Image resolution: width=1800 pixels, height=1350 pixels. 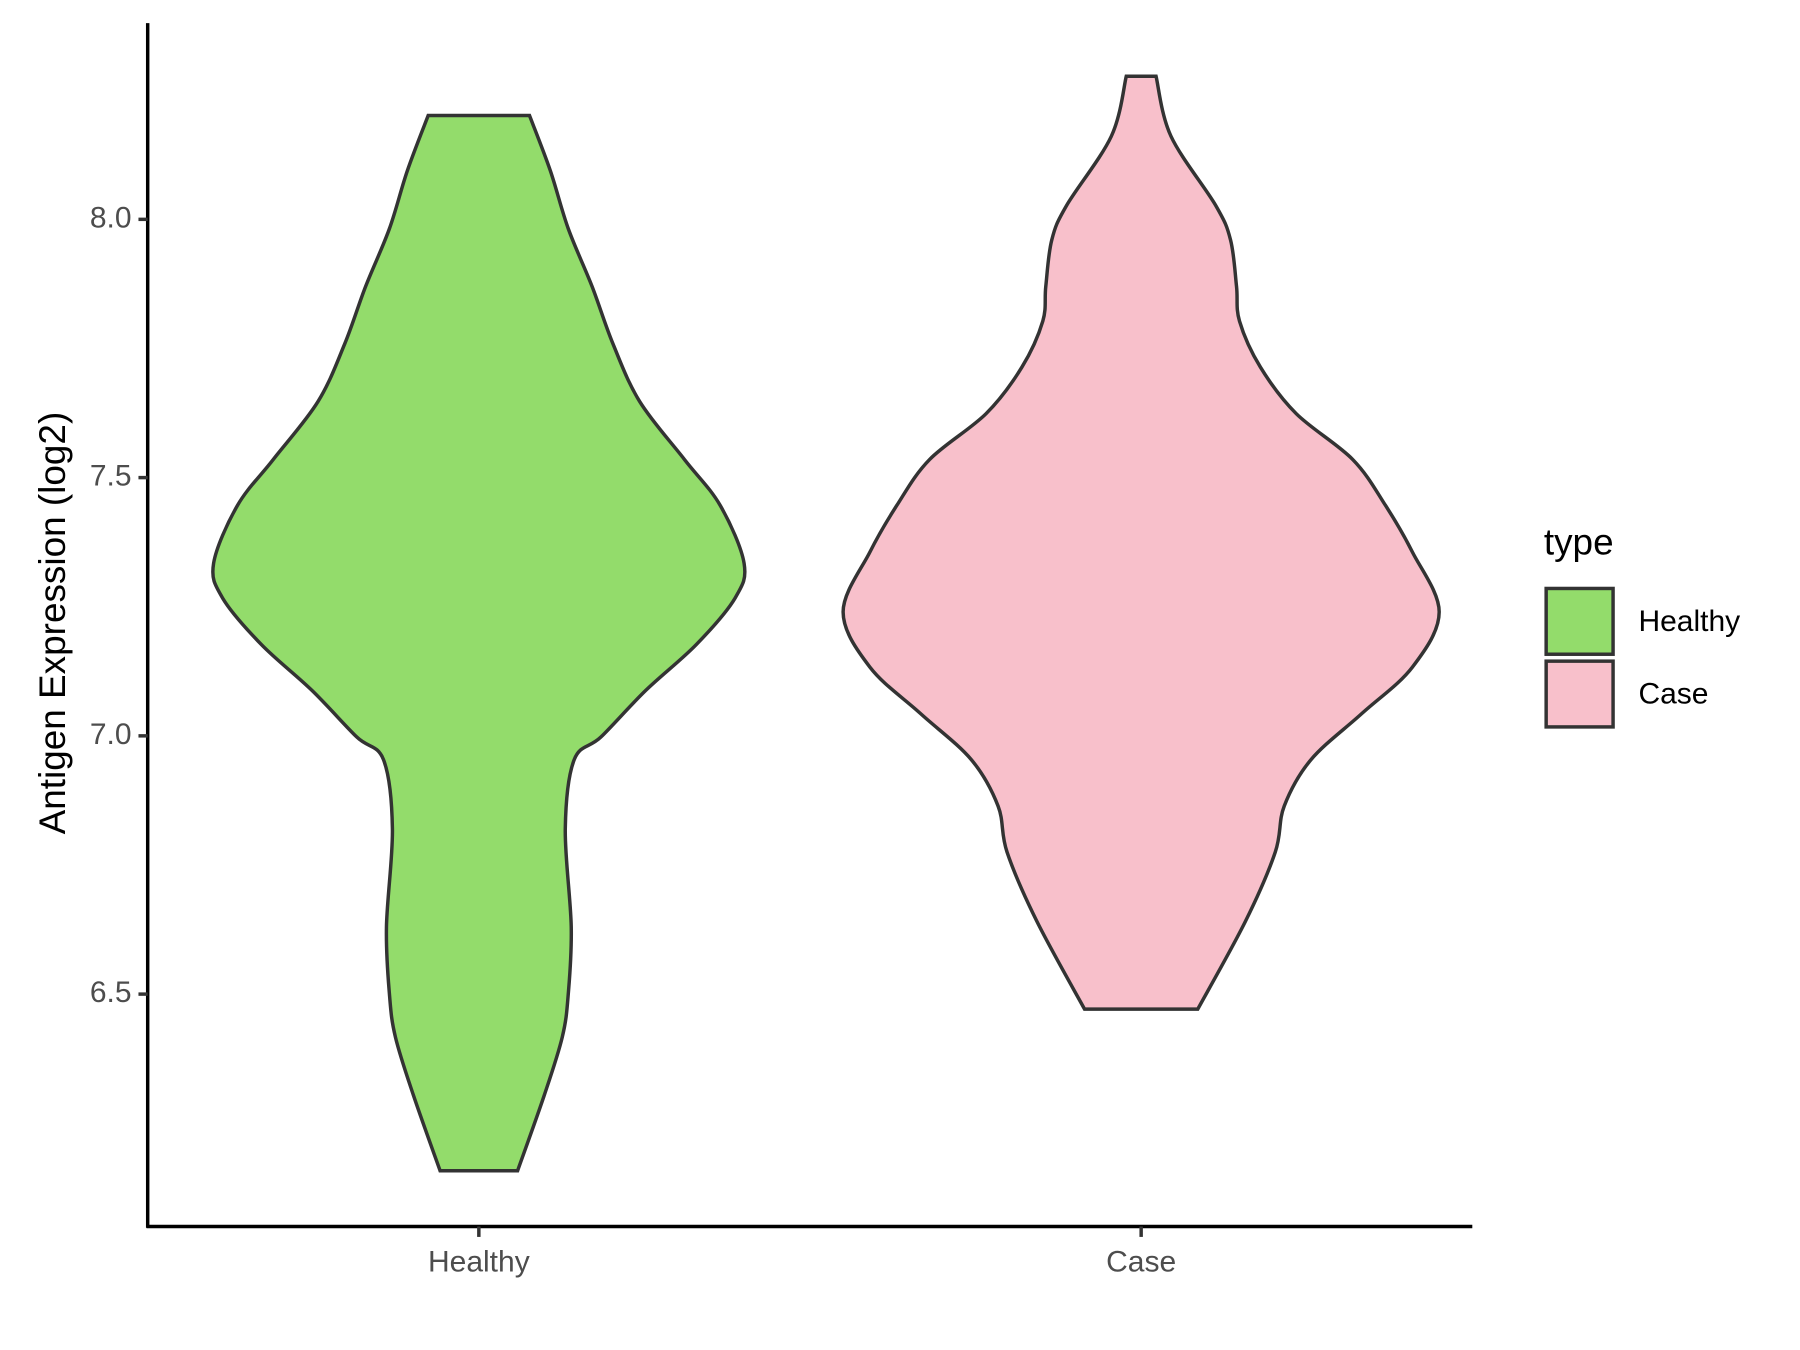 What do you see at coordinates (1579, 541) in the screenshot?
I see `legend-title: type` at bounding box center [1579, 541].